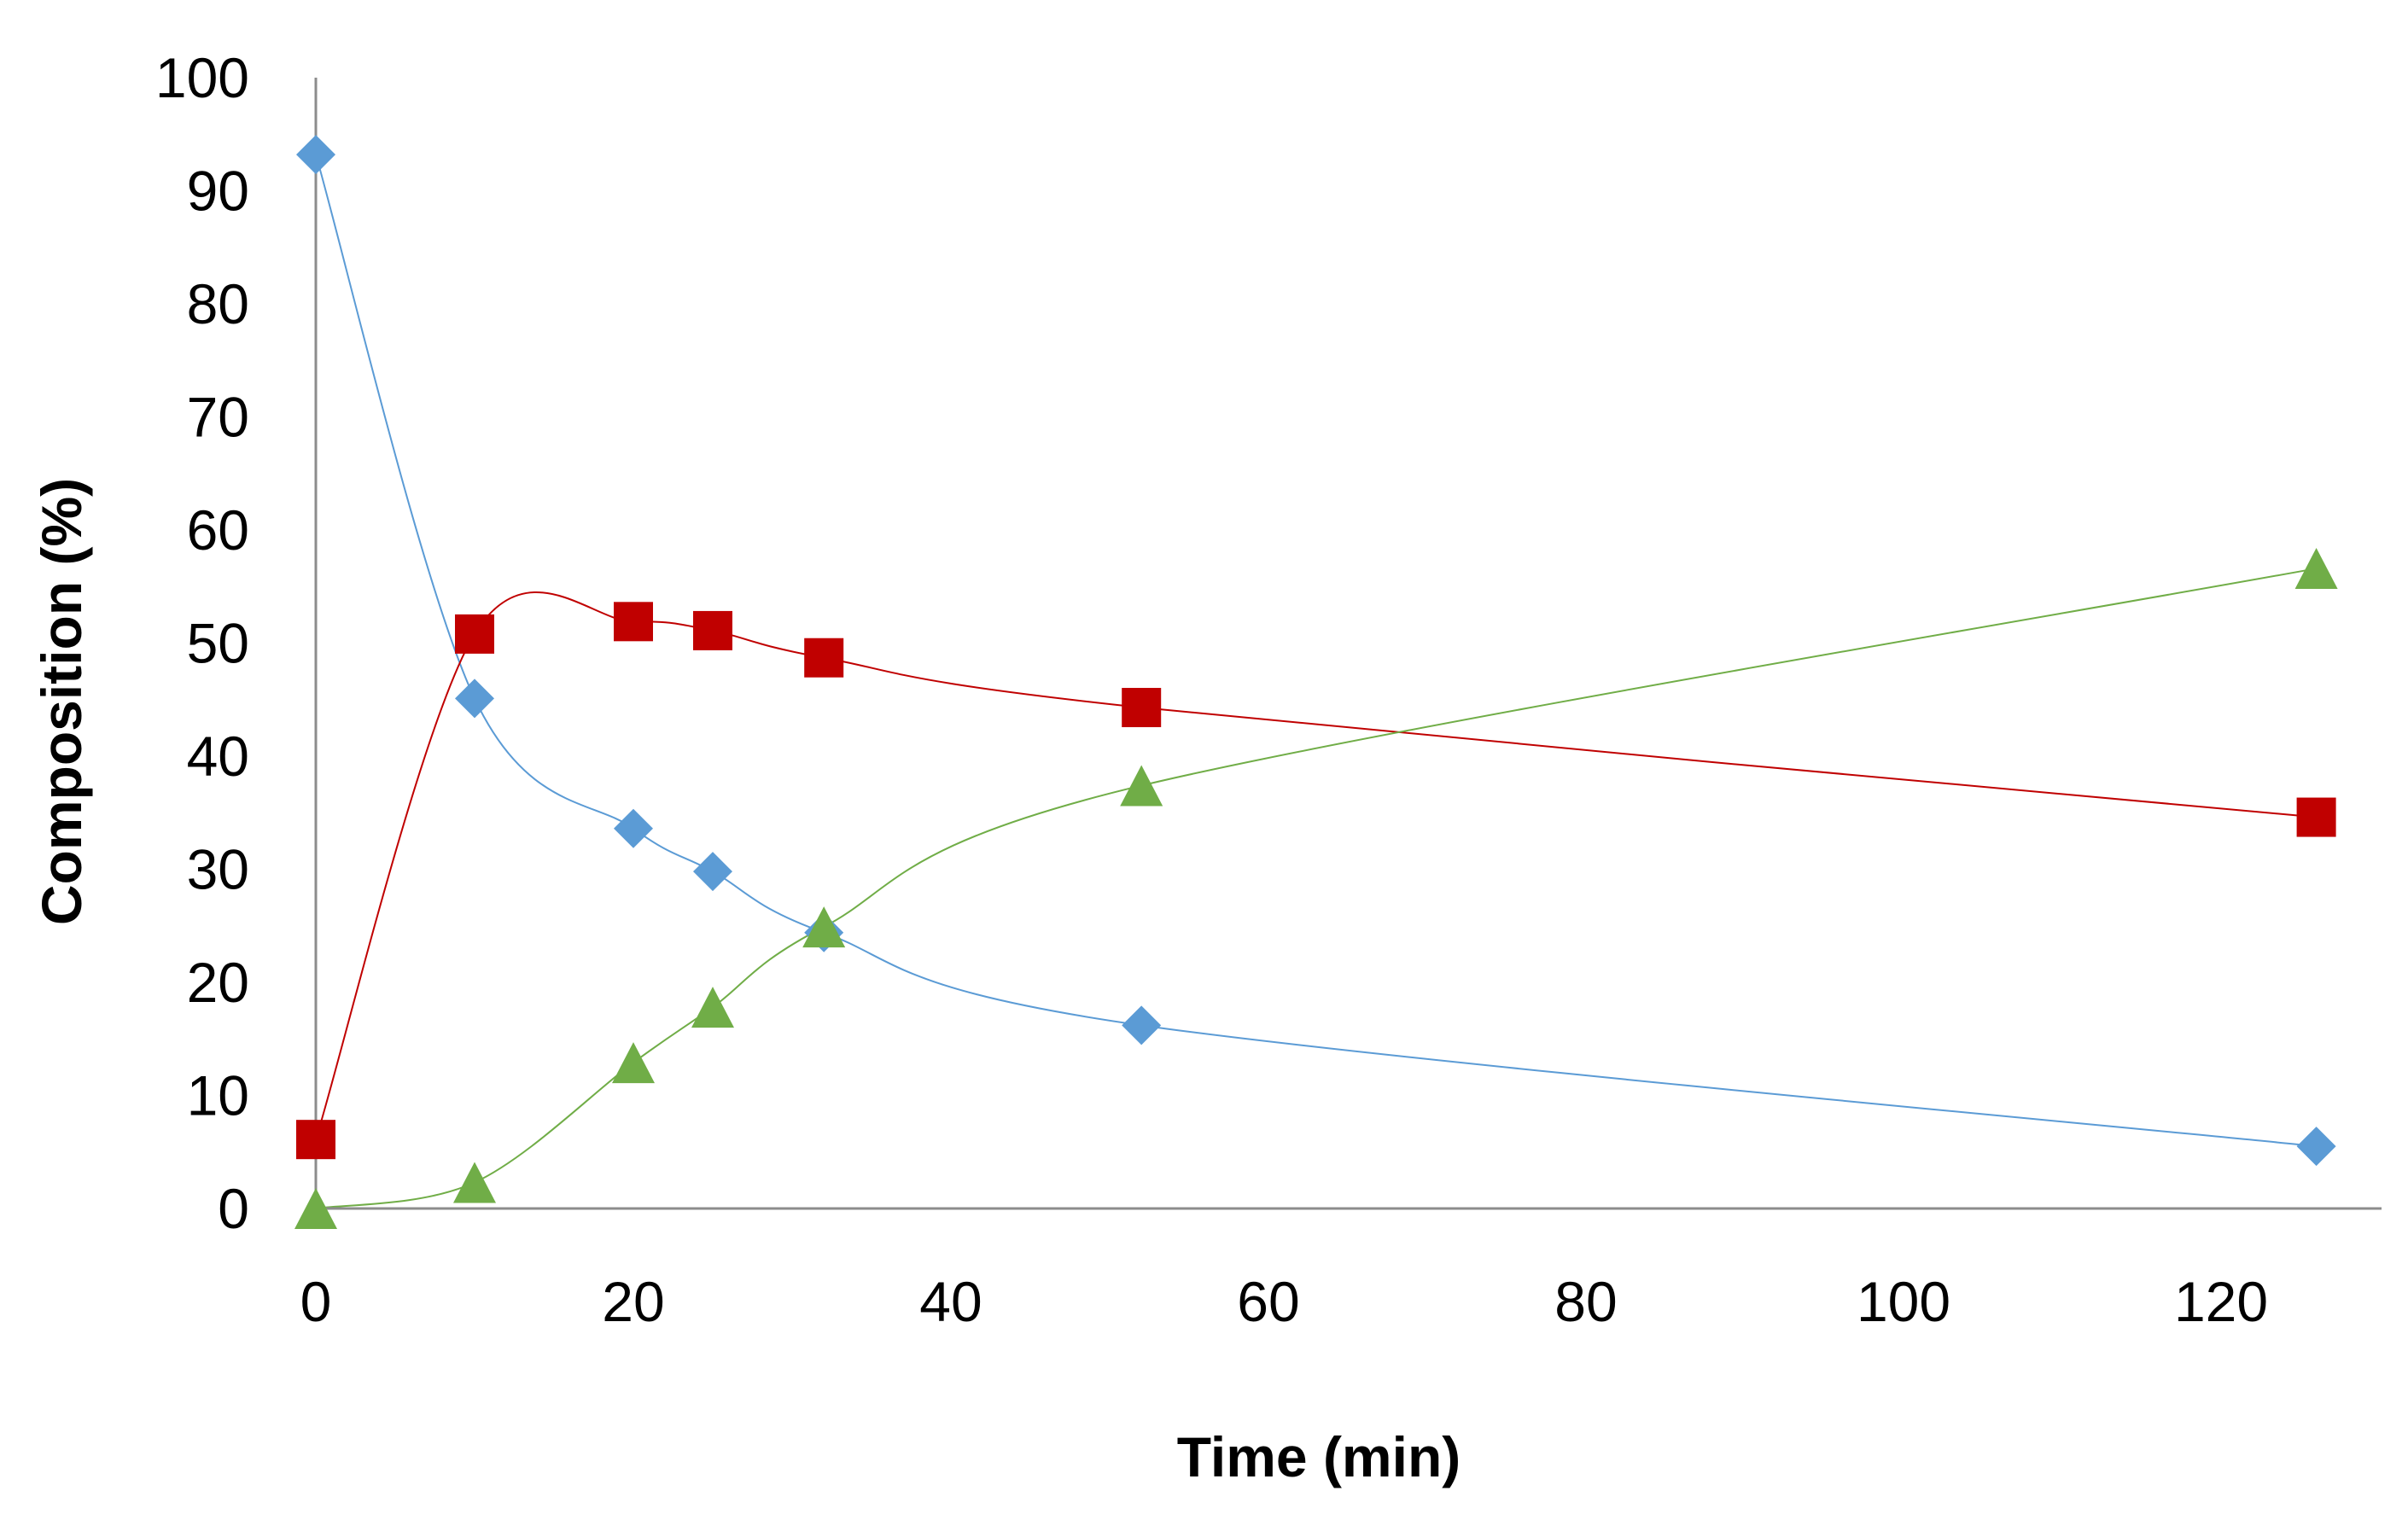 The height and width of the screenshot is (1520, 2408). Describe the element at coordinates (951, 1301) in the screenshot. I see `x-tick-label: 40` at that location.